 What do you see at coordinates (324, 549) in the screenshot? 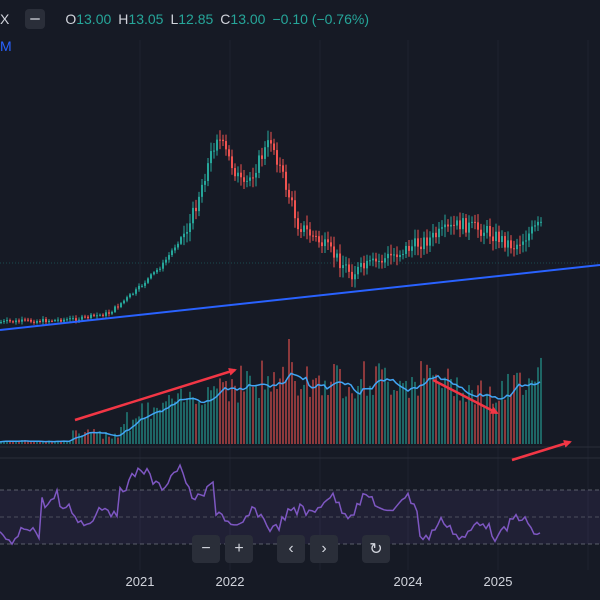
I see `scroll-right-button: ›` at bounding box center [324, 549].